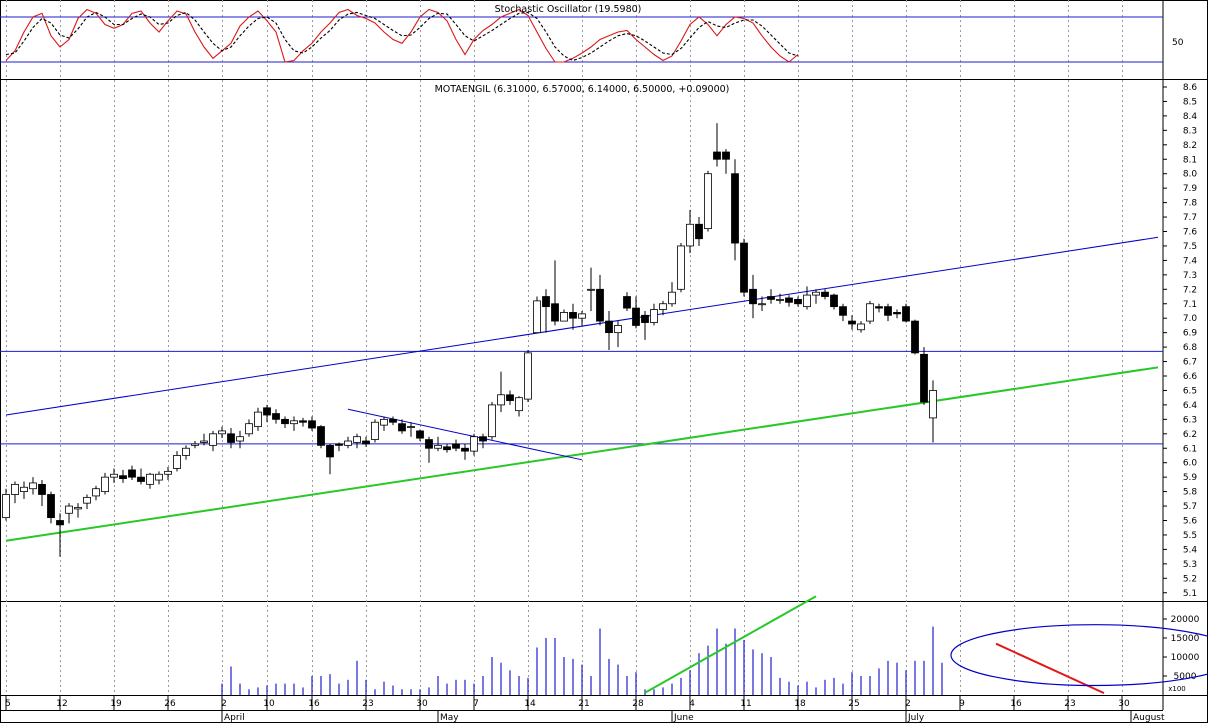 The image size is (1208, 727). Describe the element at coordinates (1124, 704) in the screenshot. I see `day-label: 30` at that location.